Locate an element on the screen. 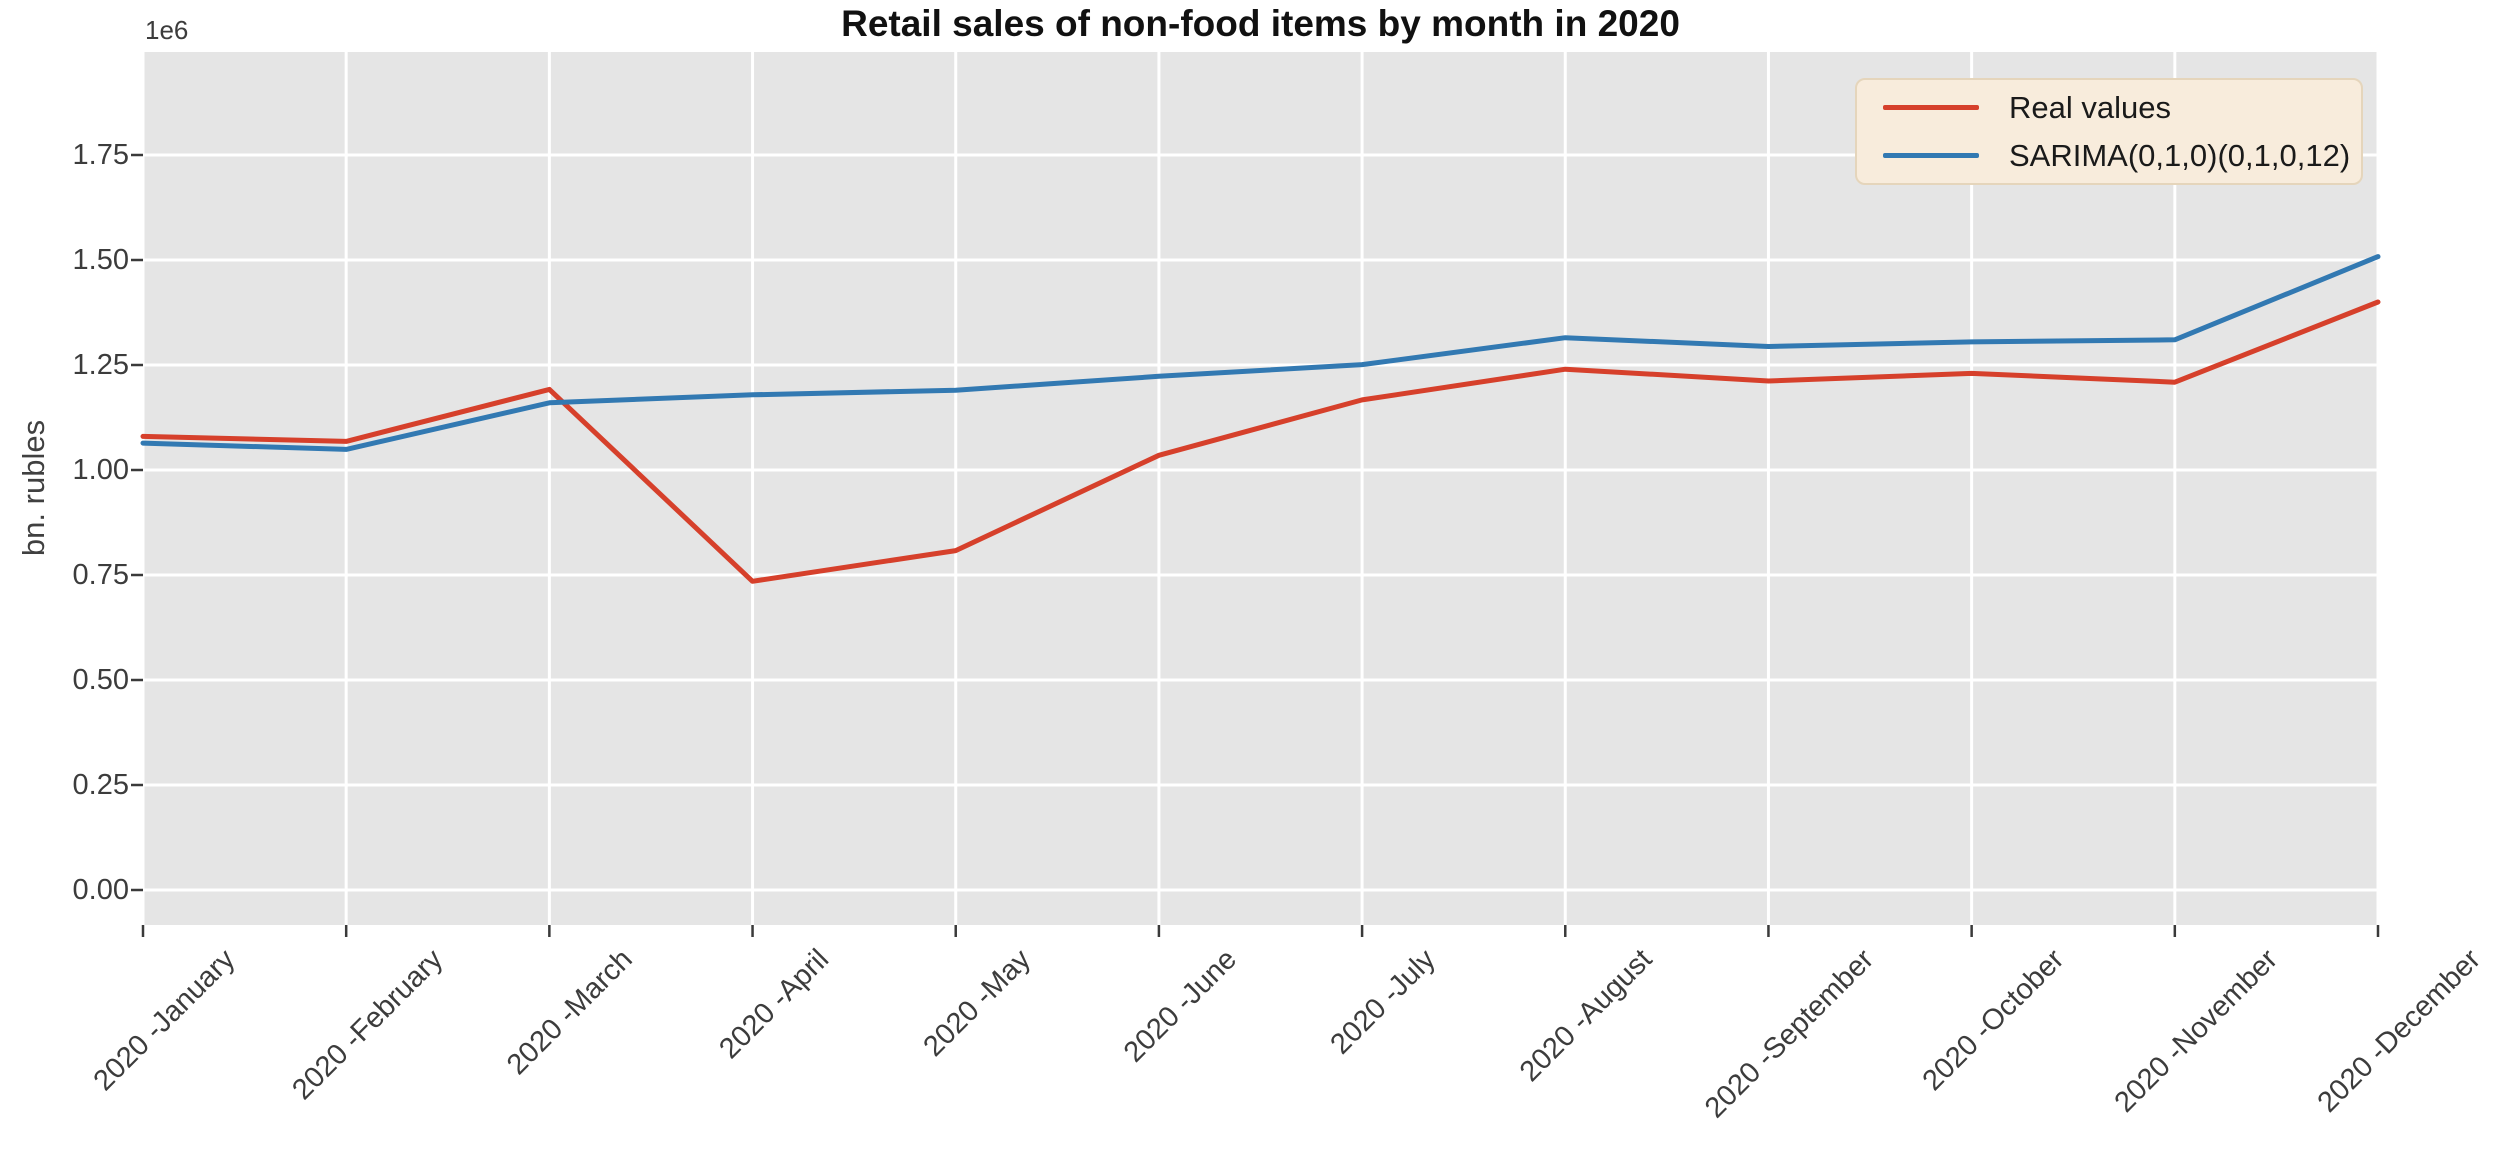  legend-item-real-values: Real values is located at coordinates (2109, 108).